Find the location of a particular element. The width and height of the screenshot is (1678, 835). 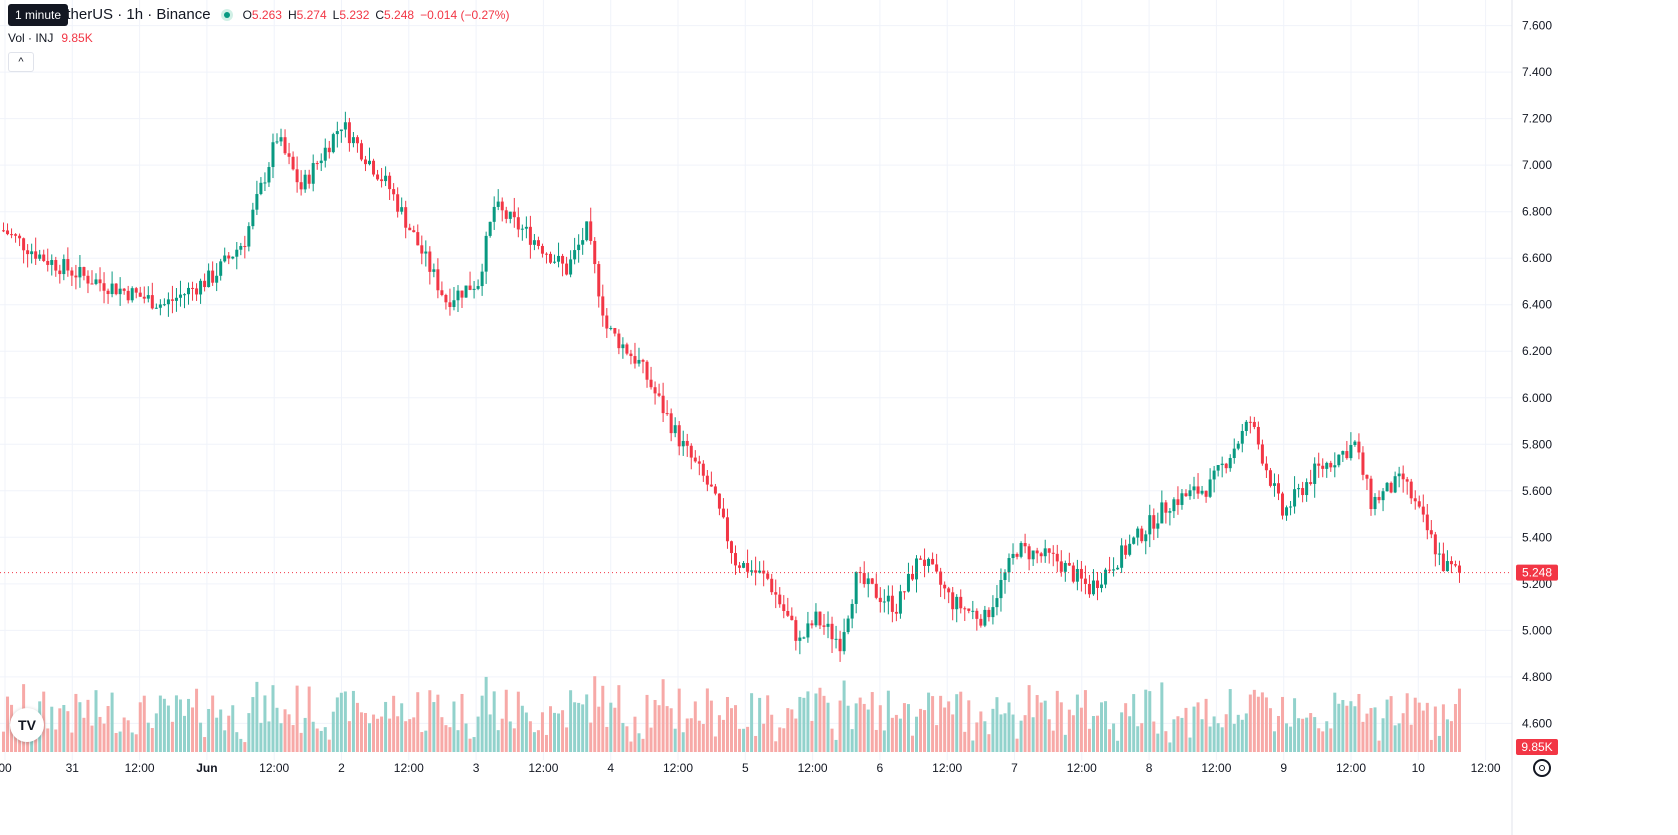

time-tick-label: 3 is located at coordinates (476, 768).